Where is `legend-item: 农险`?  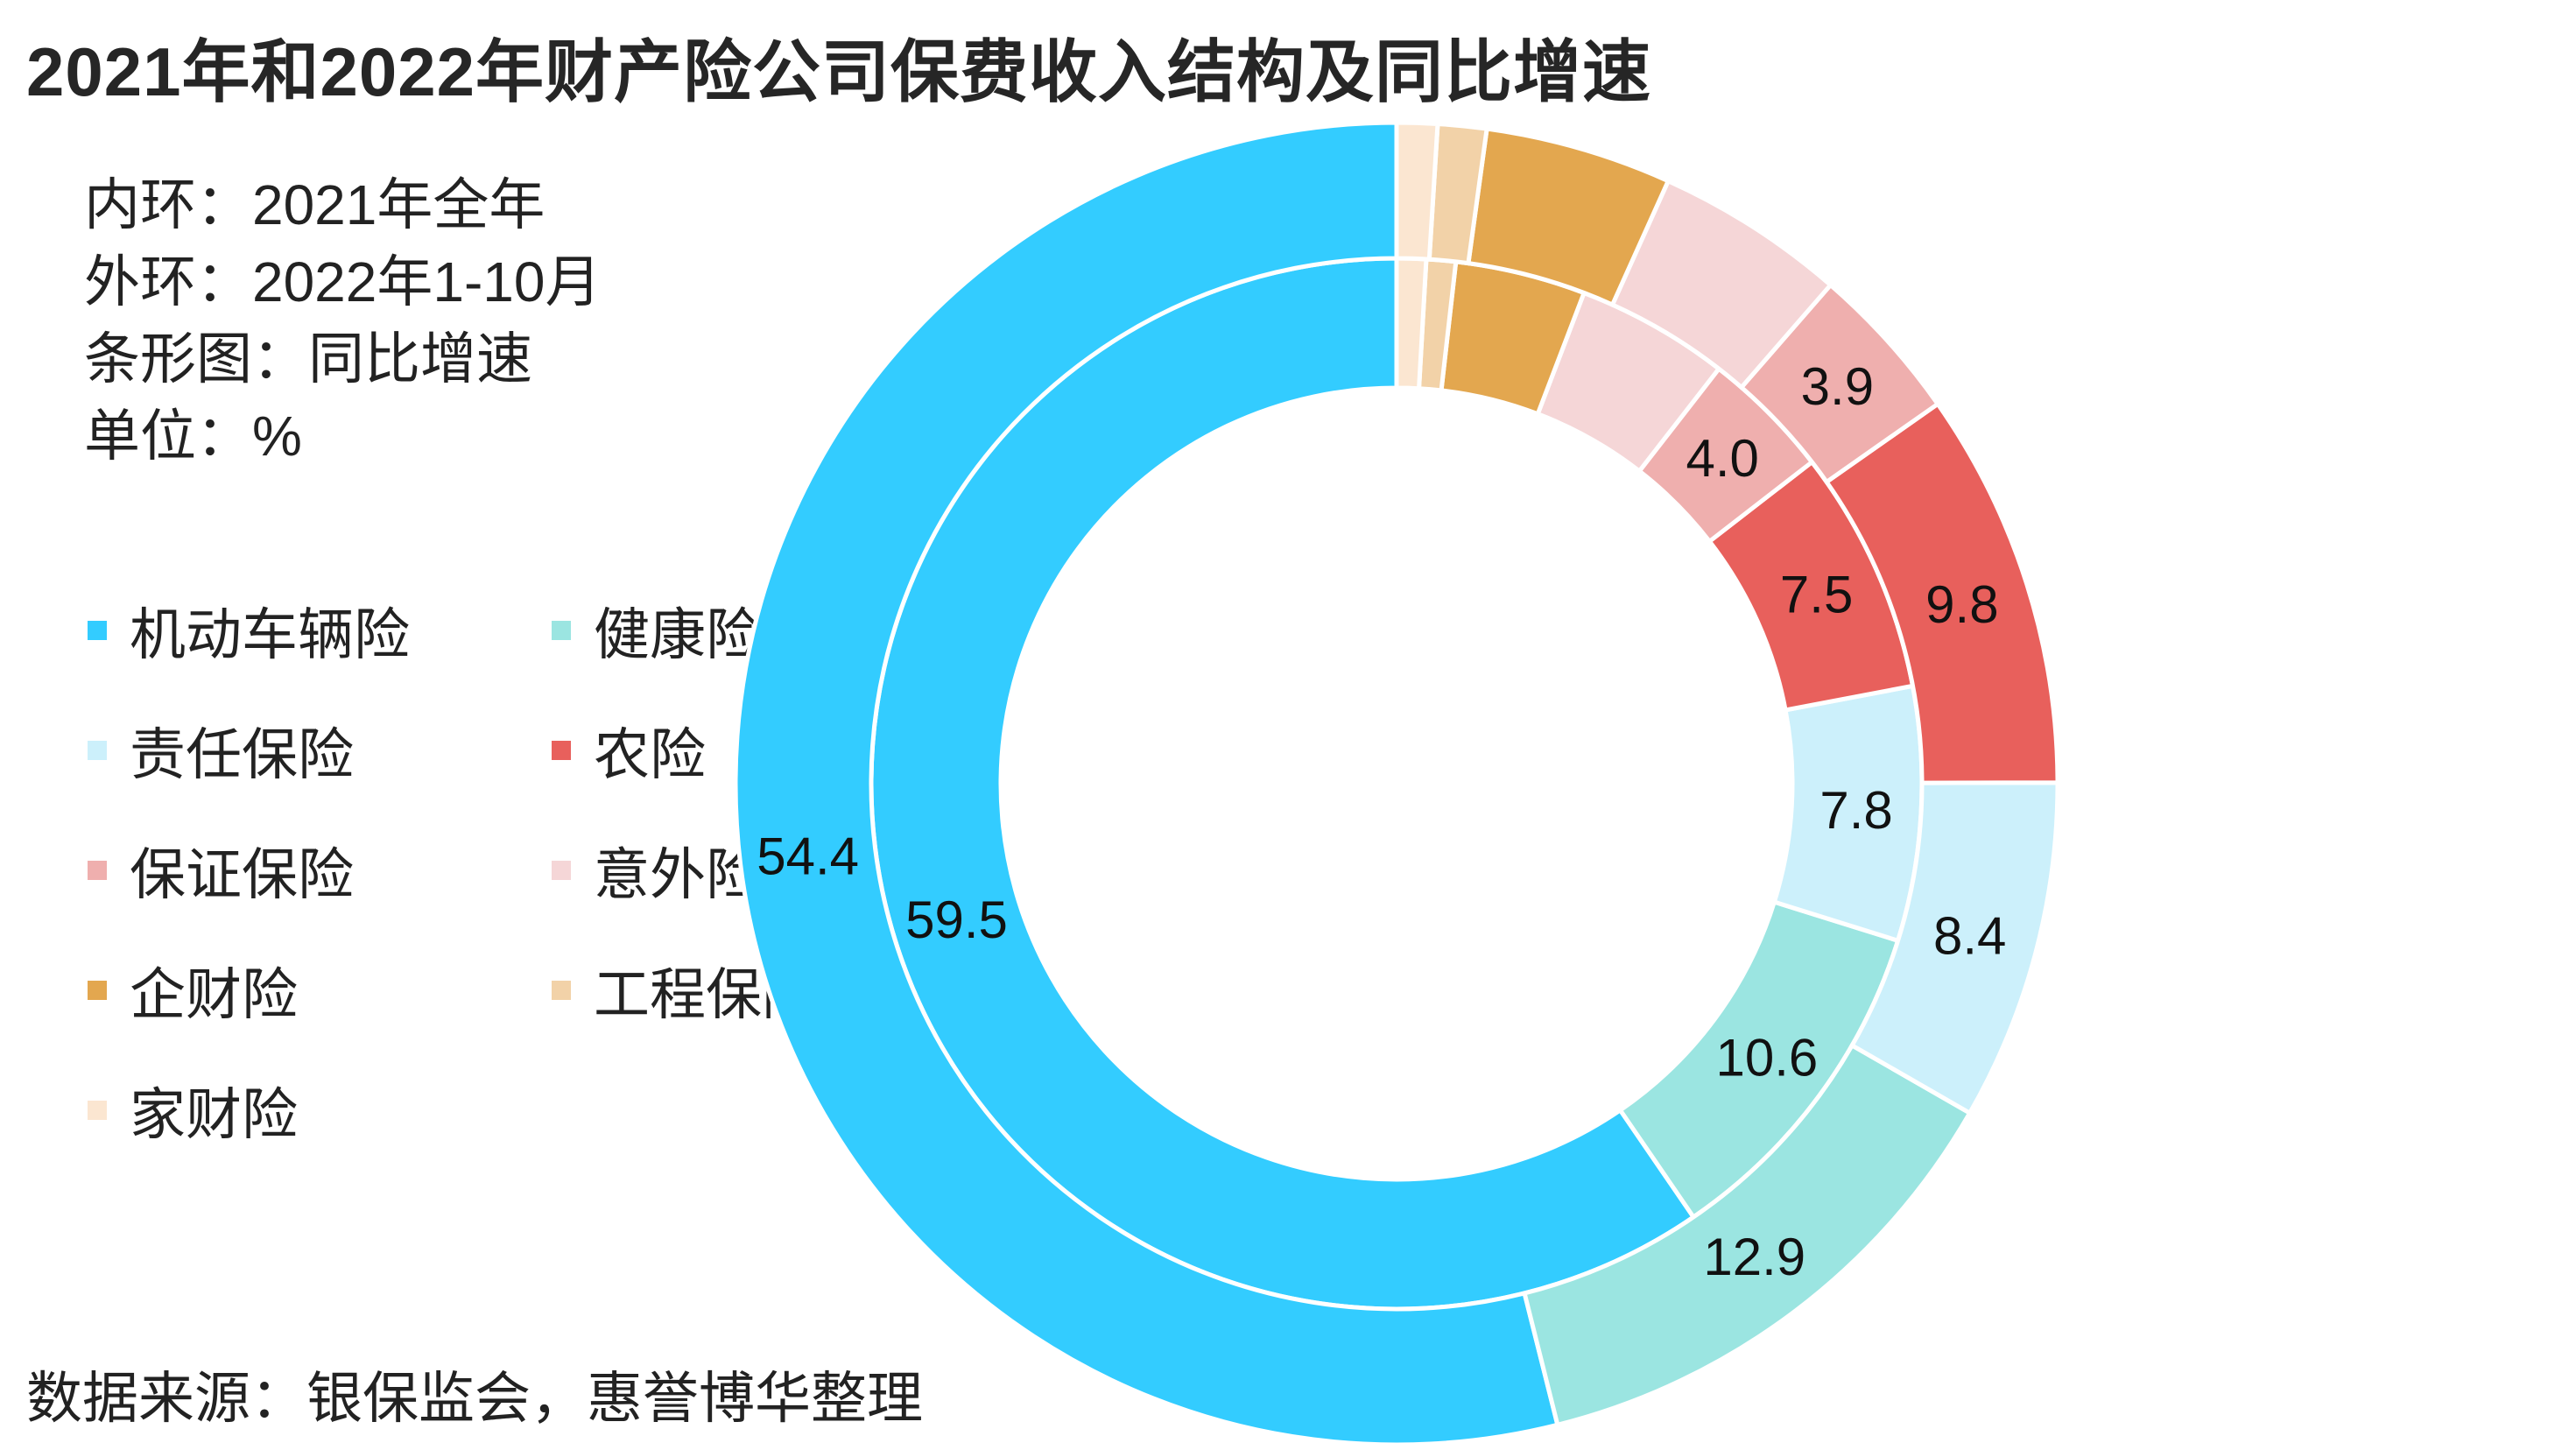
legend-item: 农险 is located at coordinates (629, 750).